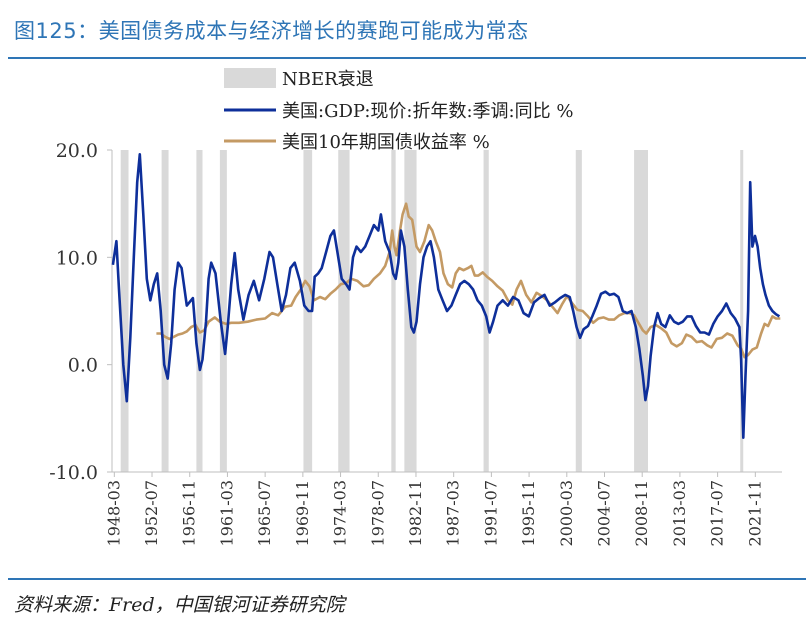 The height and width of the screenshot is (624, 812). Describe the element at coordinates (271, 31) in the screenshot. I see `chart-title: 图125：美国债务成本与经济增长的赛跑可能成为常态` at that location.